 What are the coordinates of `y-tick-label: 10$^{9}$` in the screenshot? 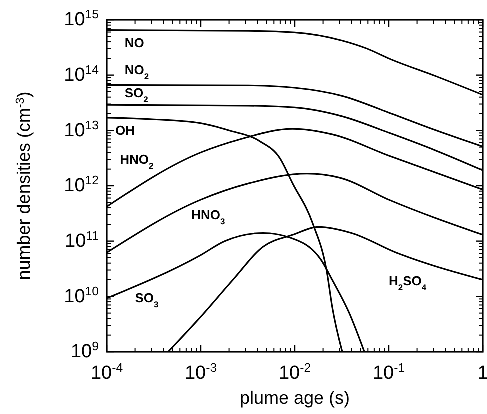 It's located at (85, 351).